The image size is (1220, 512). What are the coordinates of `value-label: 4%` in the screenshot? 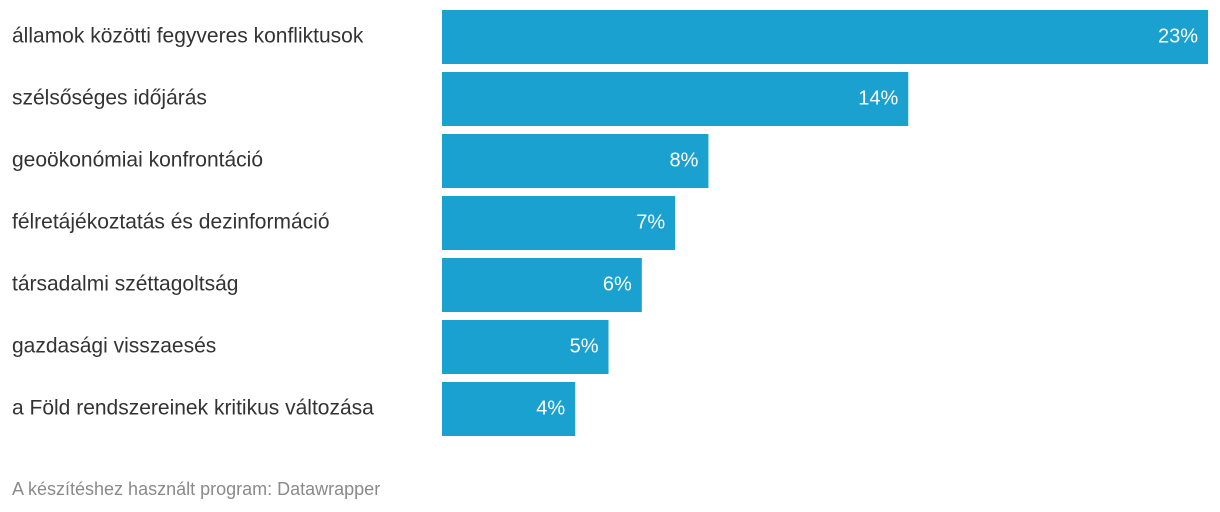 It's located at (550, 408).